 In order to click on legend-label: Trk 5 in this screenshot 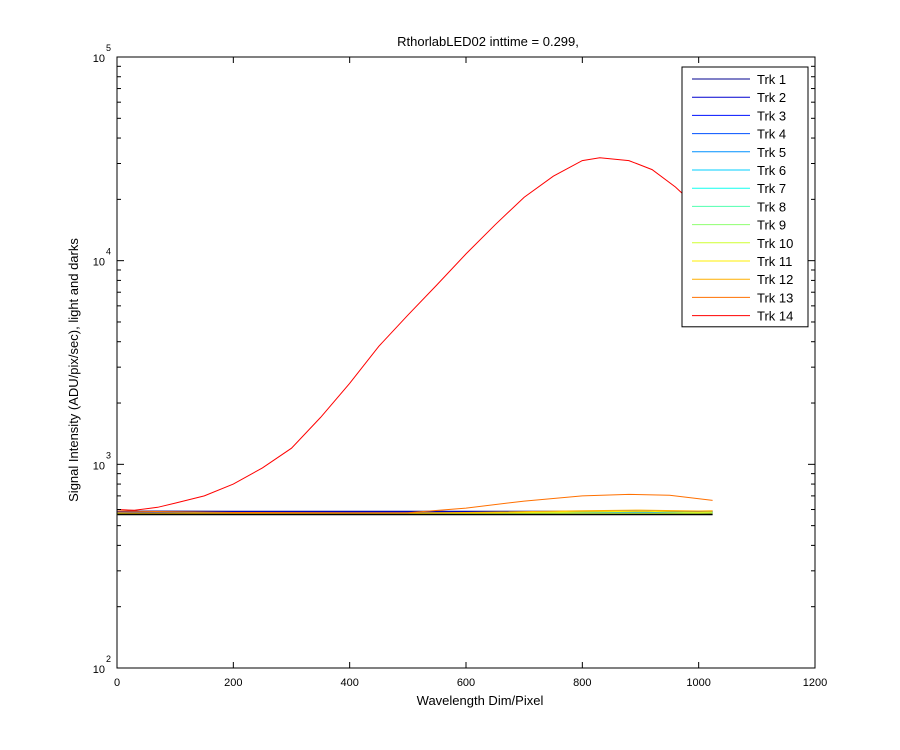, I will do `click(771, 152)`.